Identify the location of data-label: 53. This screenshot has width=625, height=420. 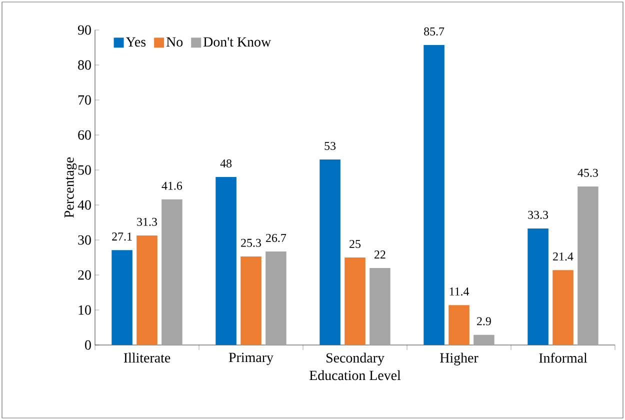
(330, 146).